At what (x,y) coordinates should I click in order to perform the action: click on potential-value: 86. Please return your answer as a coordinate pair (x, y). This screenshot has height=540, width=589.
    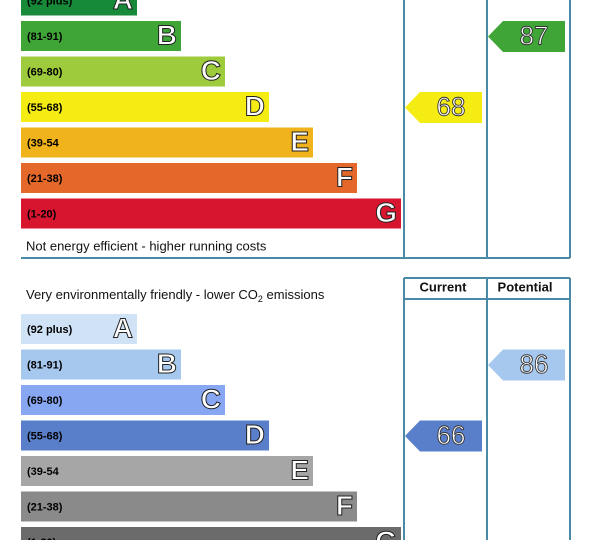
    Looking at the image, I should click on (534, 364).